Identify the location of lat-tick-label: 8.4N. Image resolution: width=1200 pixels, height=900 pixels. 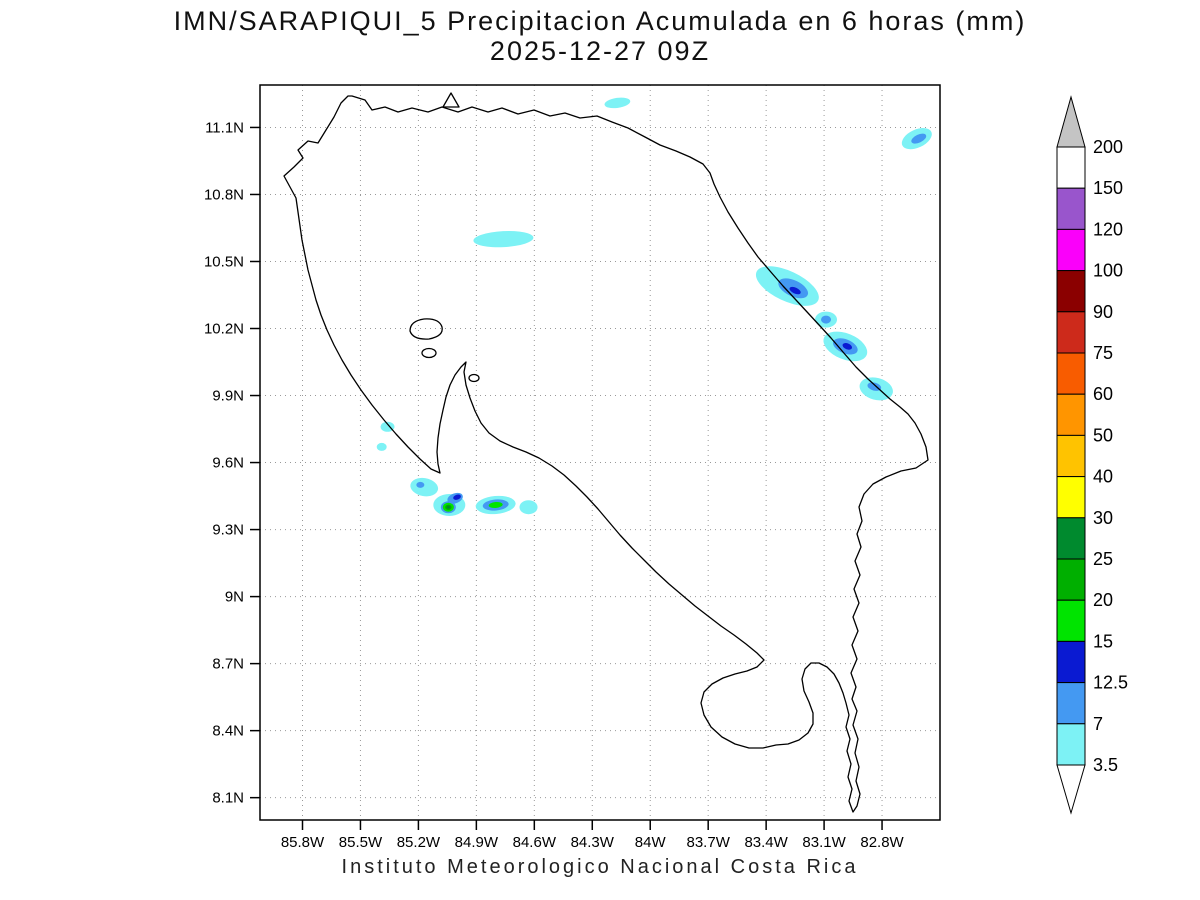
(228, 731).